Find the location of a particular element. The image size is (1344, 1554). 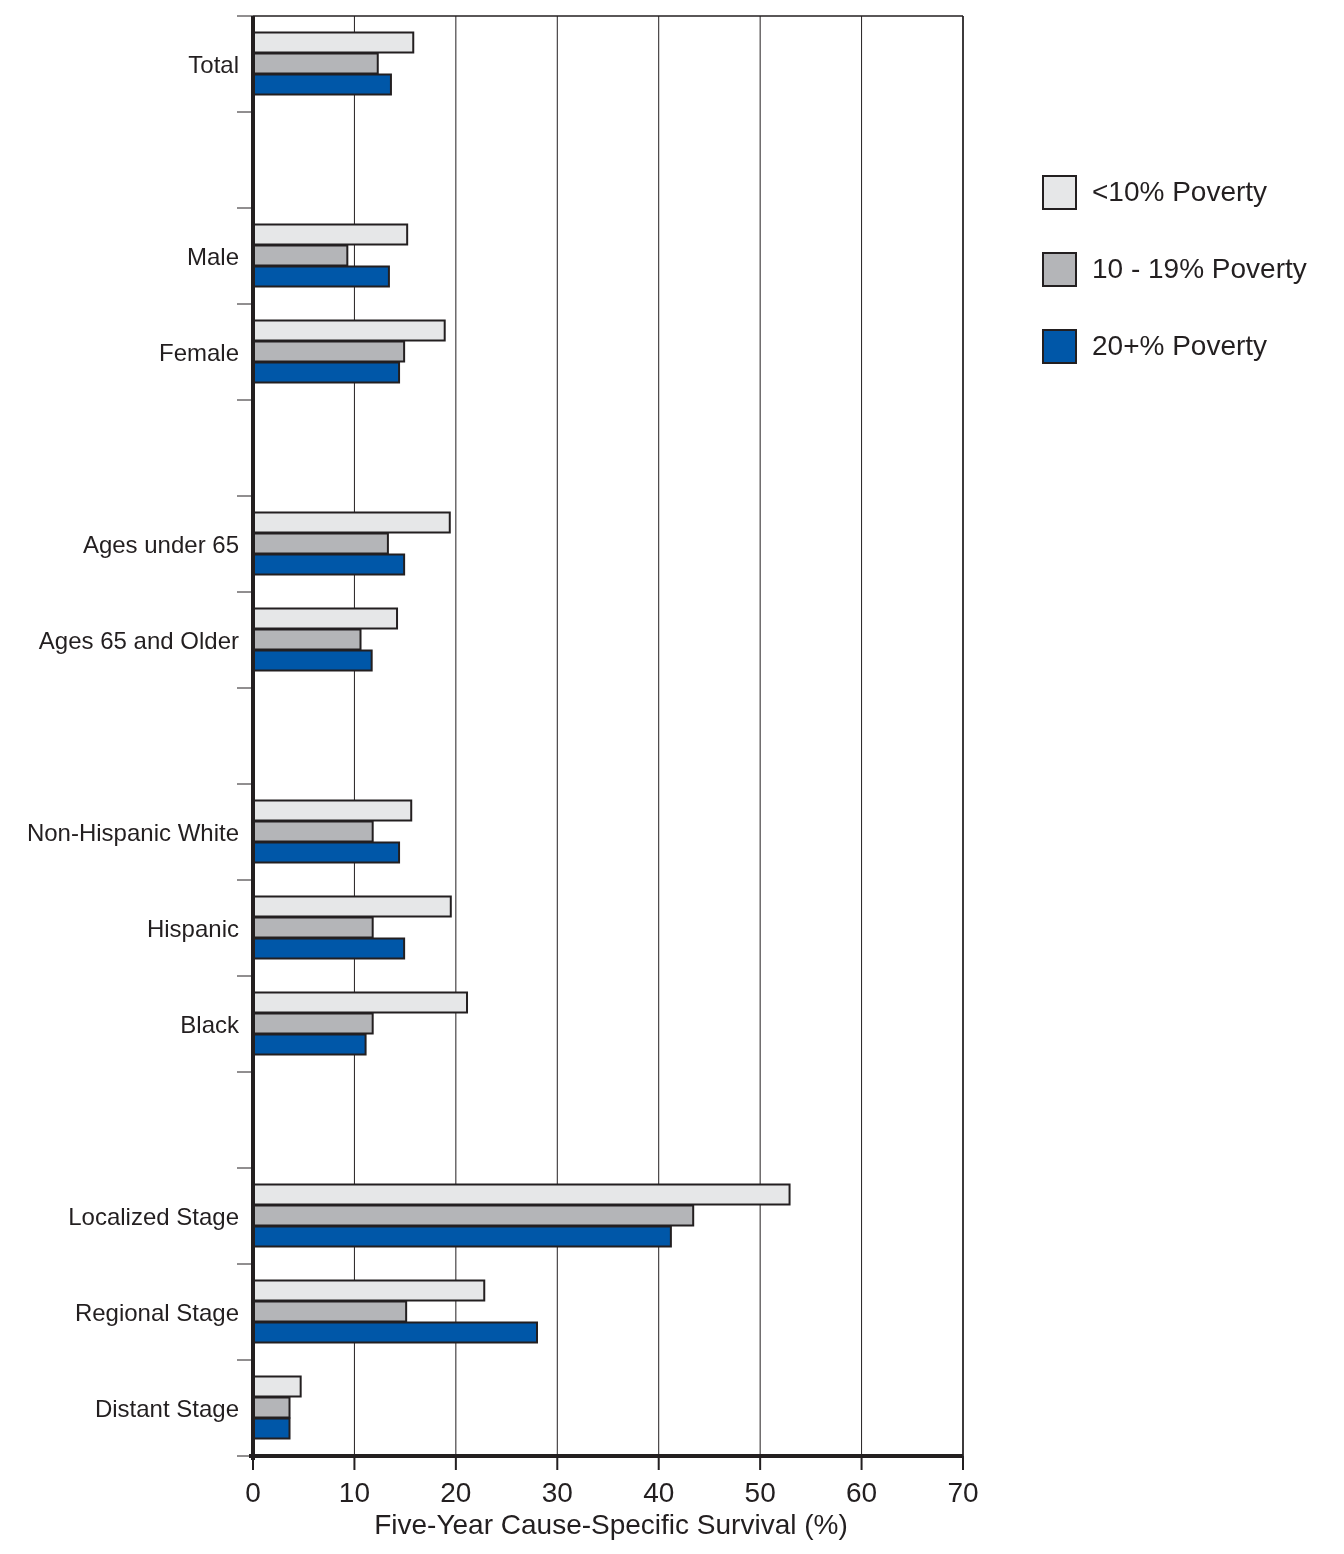

y-tick-label: Regional Stage is located at coordinates (156, 1312).